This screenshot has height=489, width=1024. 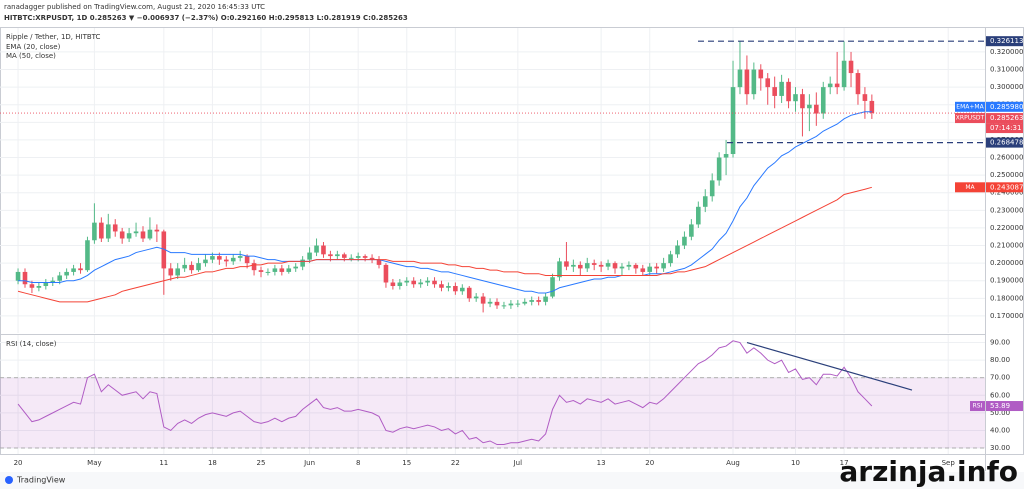 I want to click on y-tick-label: 0.310000, so click(x=1006, y=70).